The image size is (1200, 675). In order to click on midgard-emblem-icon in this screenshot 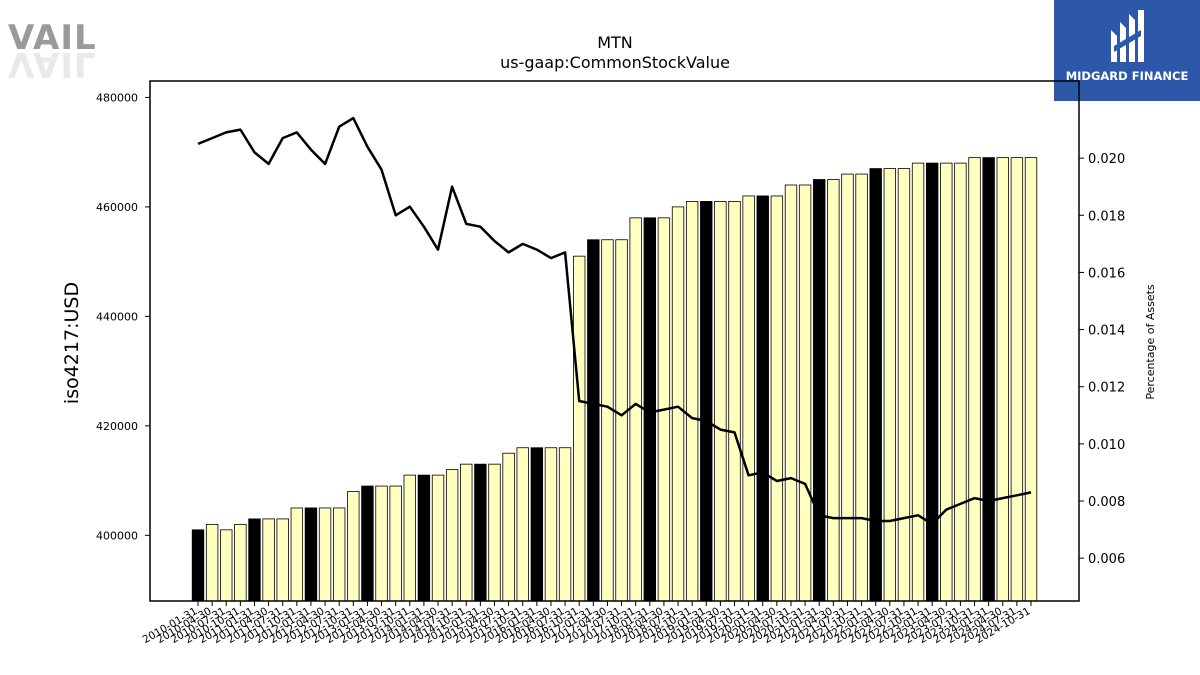, I will do `click(1127, 36)`.